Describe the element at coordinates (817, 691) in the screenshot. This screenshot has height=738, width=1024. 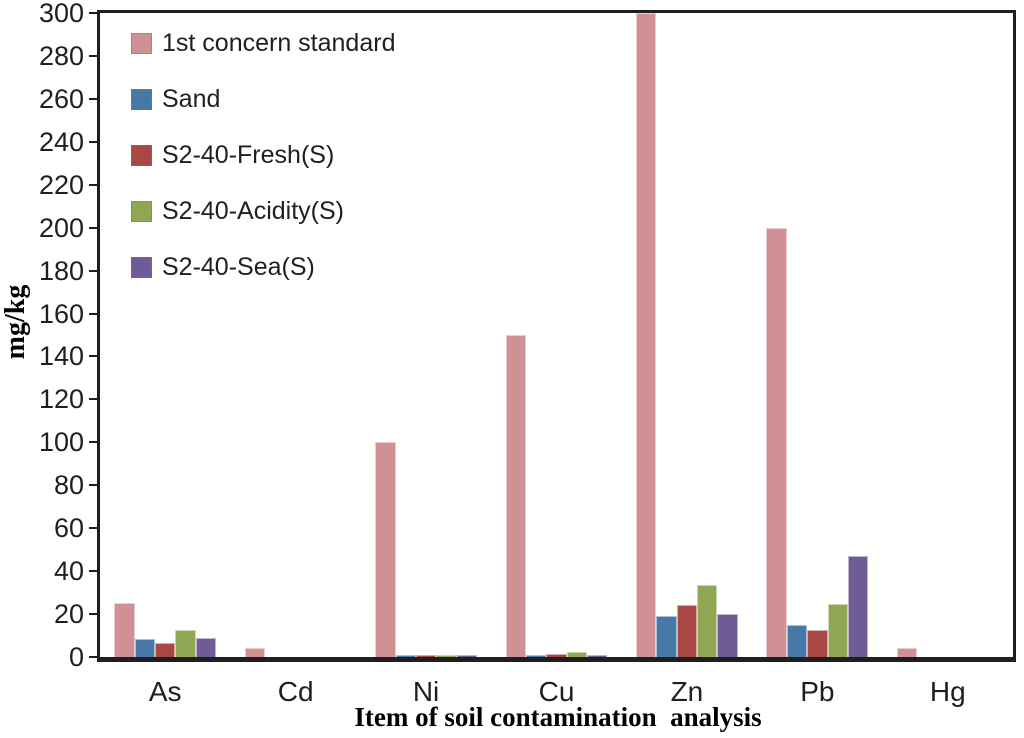
I see `x-tick-label: Pb` at that location.